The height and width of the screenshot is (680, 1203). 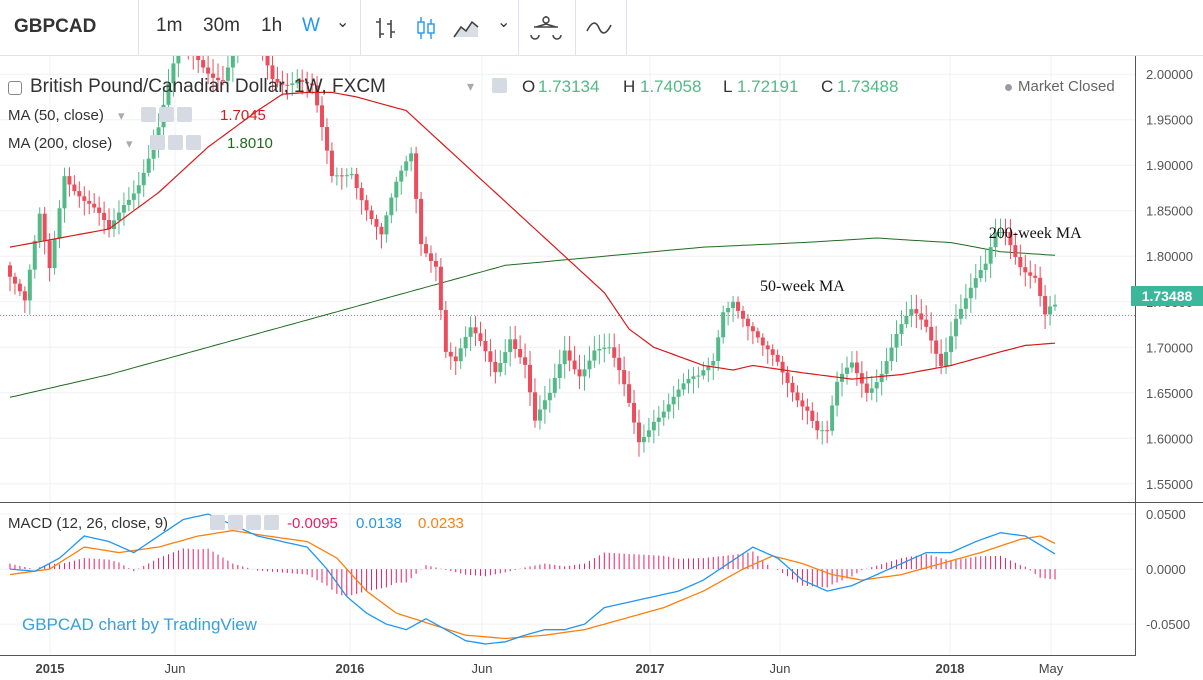 What do you see at coordinates (426, 28) in the screenshot?
I see `candle-style-icon` at bounding box center [426, 28].